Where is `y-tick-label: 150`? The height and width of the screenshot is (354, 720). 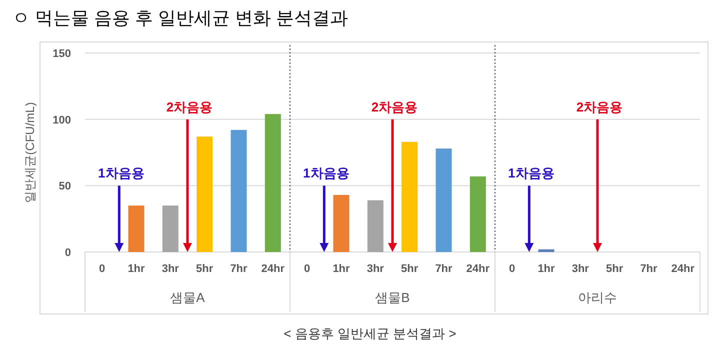 y-tick-label: 150 is located at coordinates (61, 54).